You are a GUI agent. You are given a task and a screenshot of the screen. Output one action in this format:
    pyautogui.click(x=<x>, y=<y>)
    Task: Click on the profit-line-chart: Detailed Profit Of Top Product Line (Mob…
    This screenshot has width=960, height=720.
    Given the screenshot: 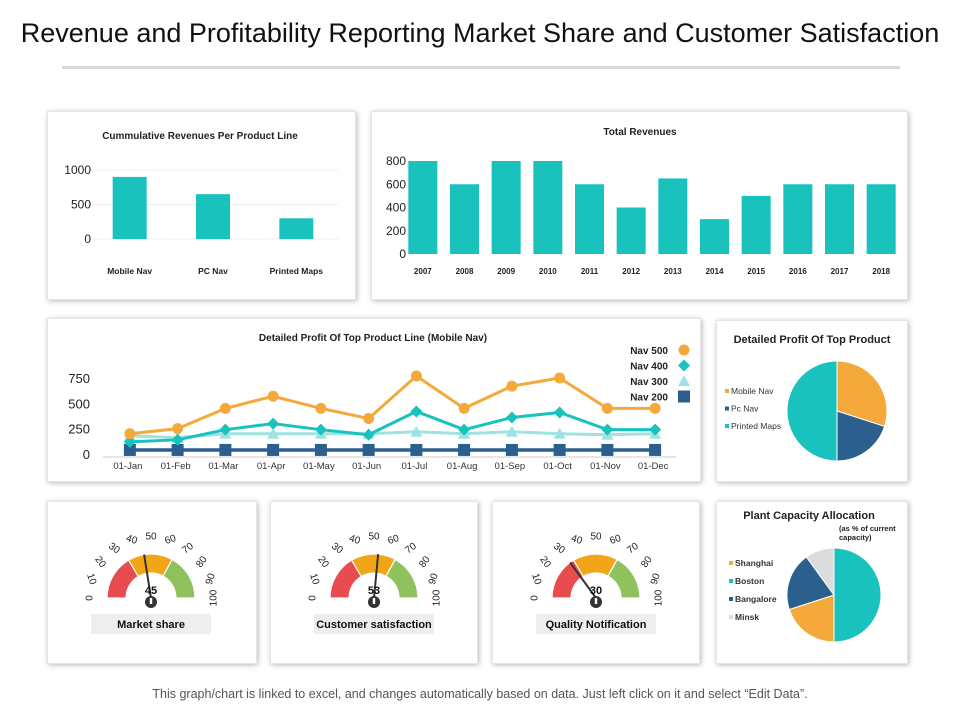 What is the action you would take?
    pyautogui.click(x=379, y=402)
    